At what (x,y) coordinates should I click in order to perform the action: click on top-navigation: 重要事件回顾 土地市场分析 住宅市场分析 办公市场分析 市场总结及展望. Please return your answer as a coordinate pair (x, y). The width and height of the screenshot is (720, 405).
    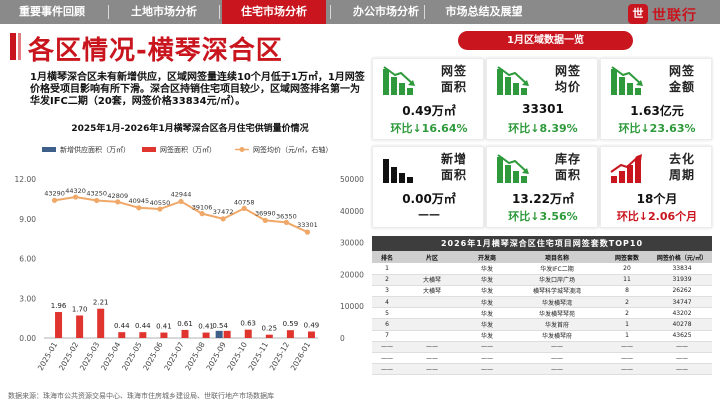
    Looking at the image, I should click on (360, 12).